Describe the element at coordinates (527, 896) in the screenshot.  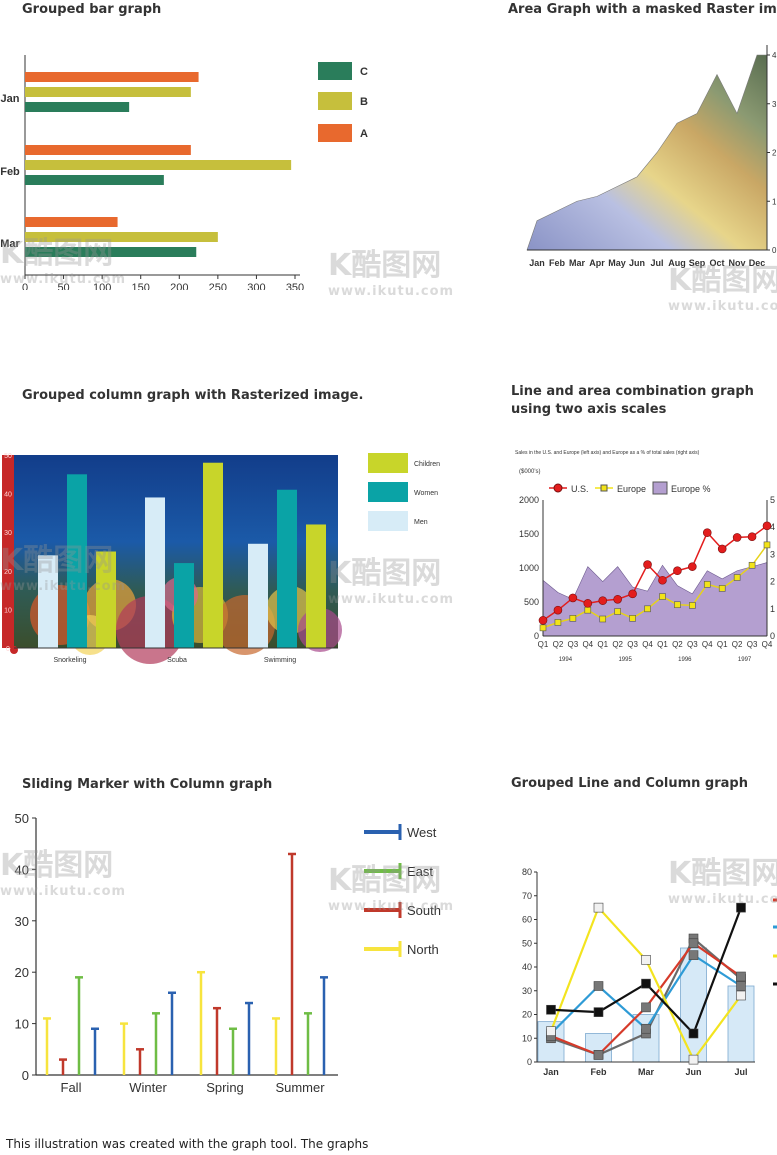
I see `y-tick-label: 70` at that location.